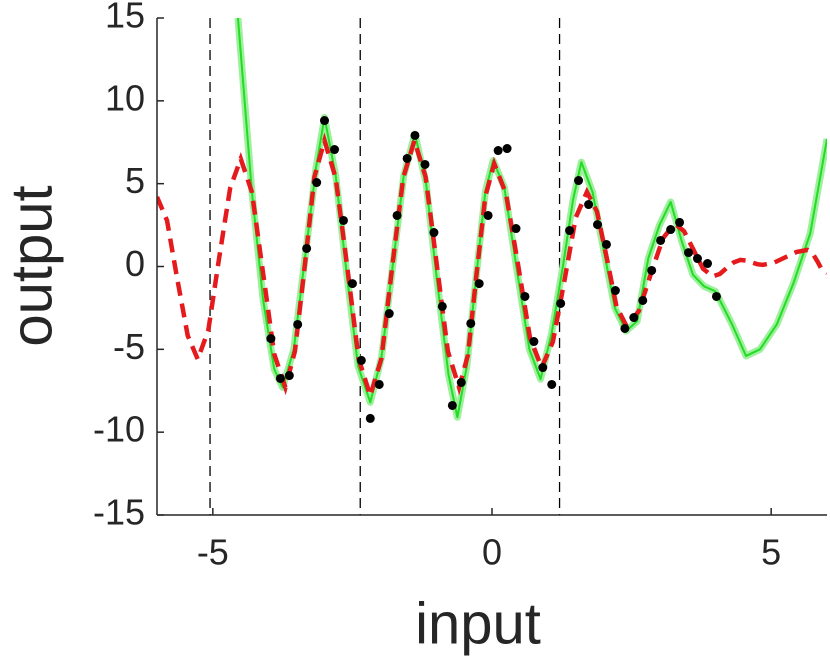 This screenshot has height=662, width=830. What do you see at coordinates (135, 180) in the screenshot?
I see `y-tick-label: 5` at bounding box center [135, 180].